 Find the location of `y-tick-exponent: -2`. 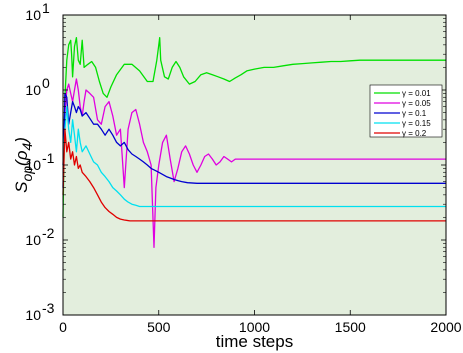

y-tick-exponent: -2 is located at coordinates (48, 233).